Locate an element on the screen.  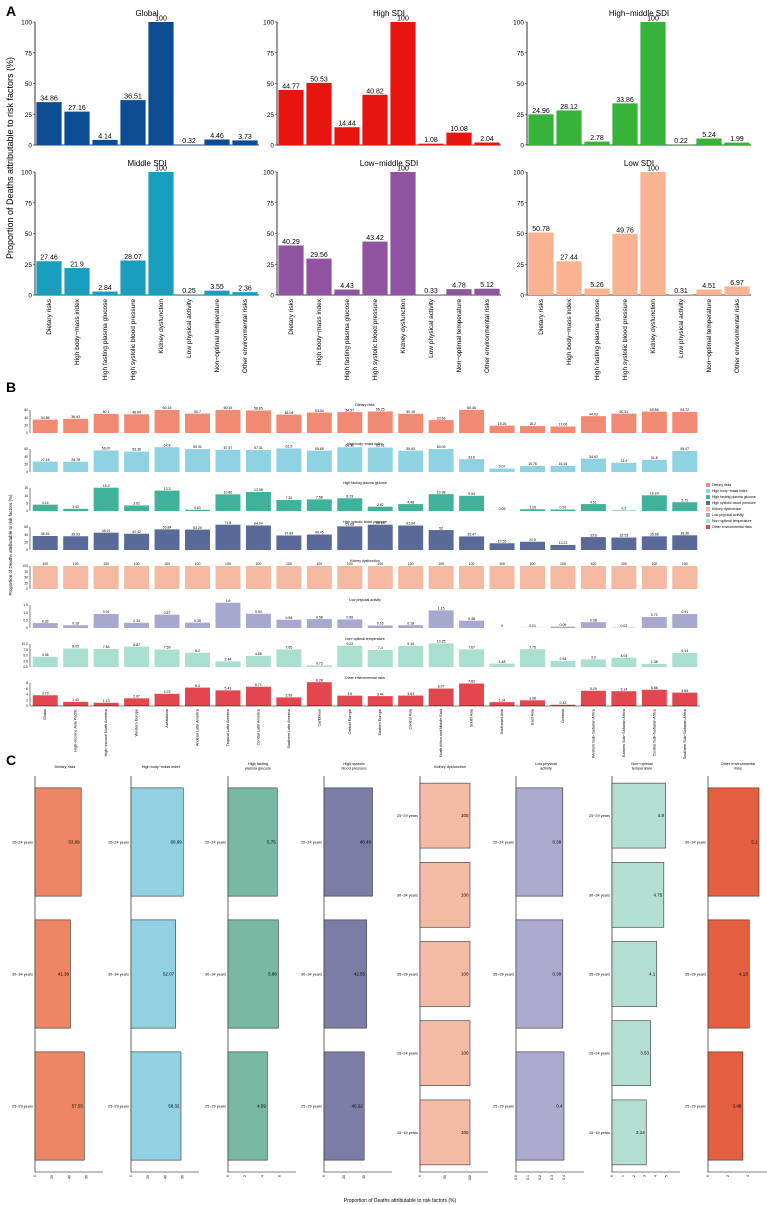
bar-dietary-risks is located at coordinates (291, 270).